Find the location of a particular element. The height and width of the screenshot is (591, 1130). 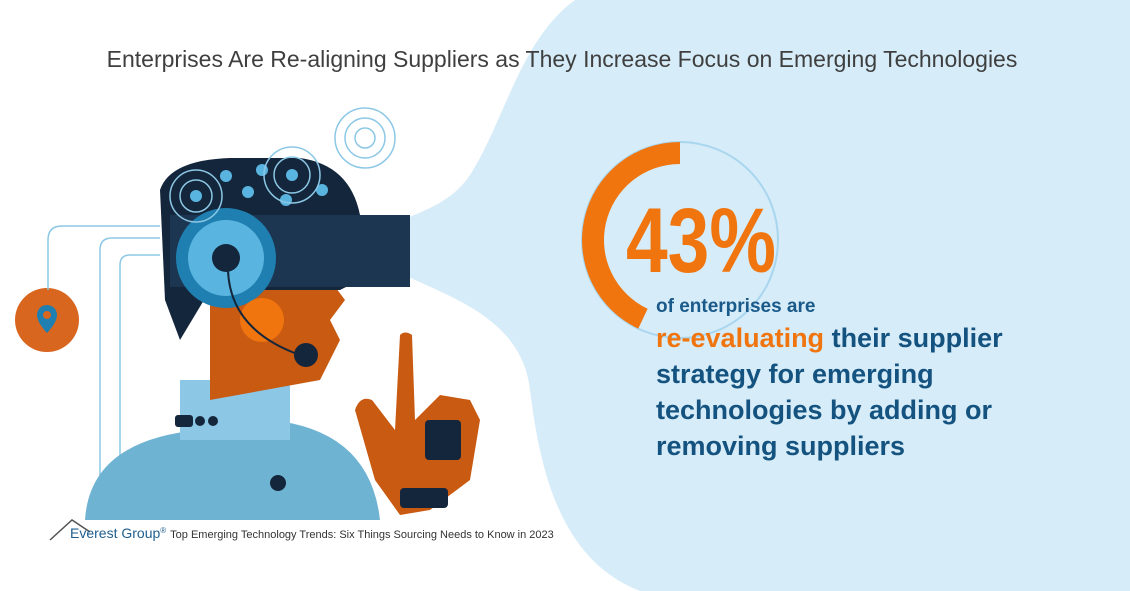

hand is located at coordinates (417, 423).